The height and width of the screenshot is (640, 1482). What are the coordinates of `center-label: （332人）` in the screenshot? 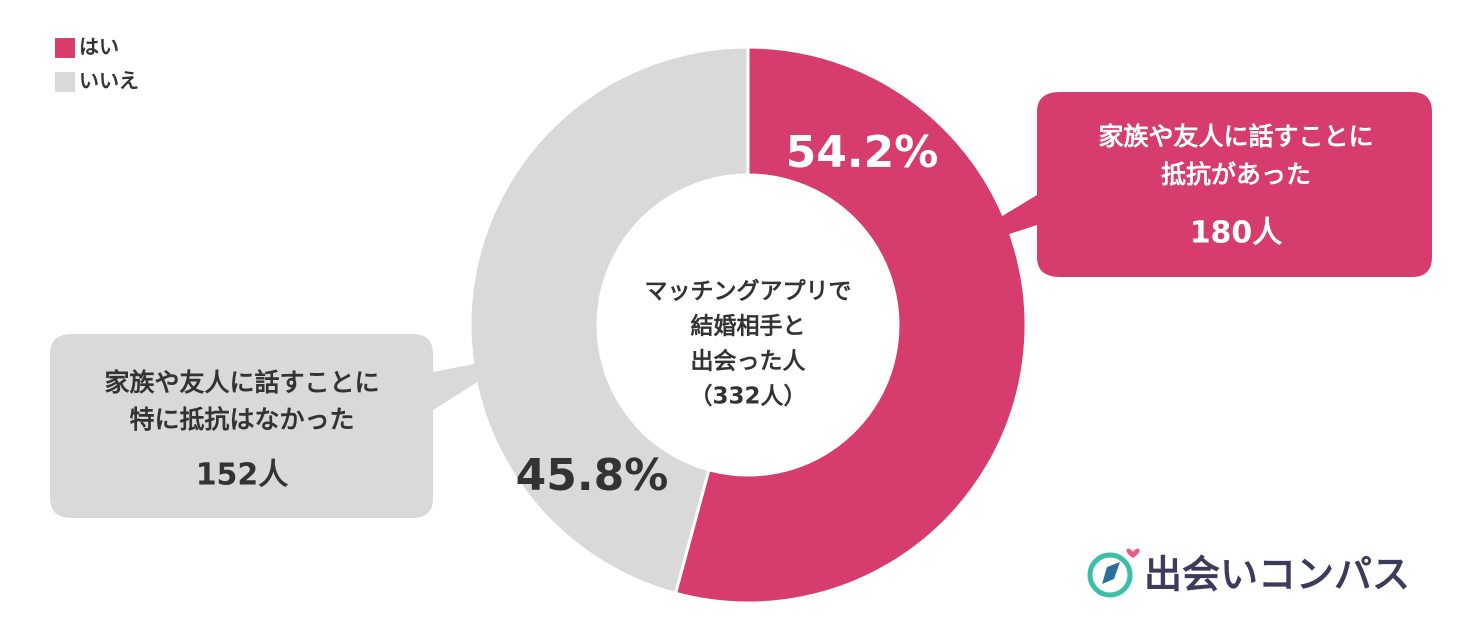 It's located at (747, 396).